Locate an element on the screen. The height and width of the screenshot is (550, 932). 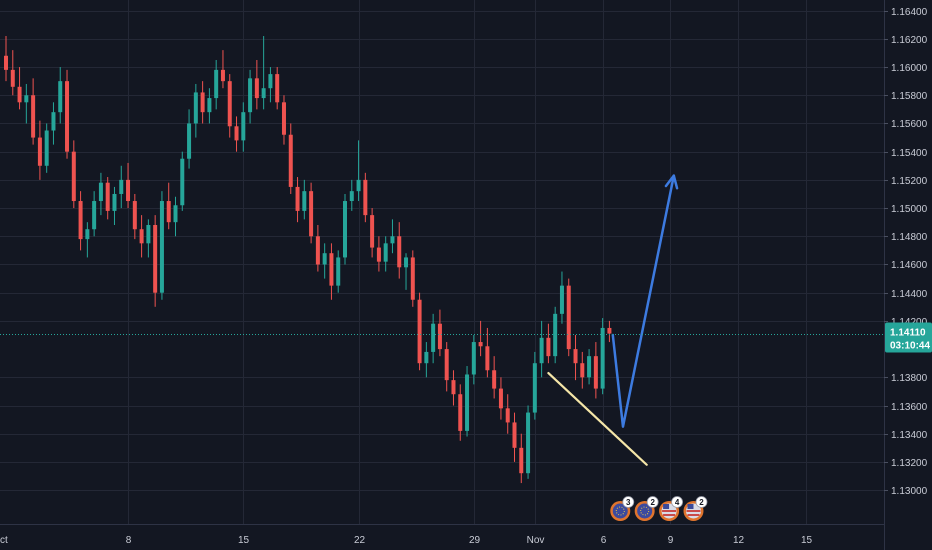
economic-event-badges: 3 2 4 2 is located at coordinates (659, 509).